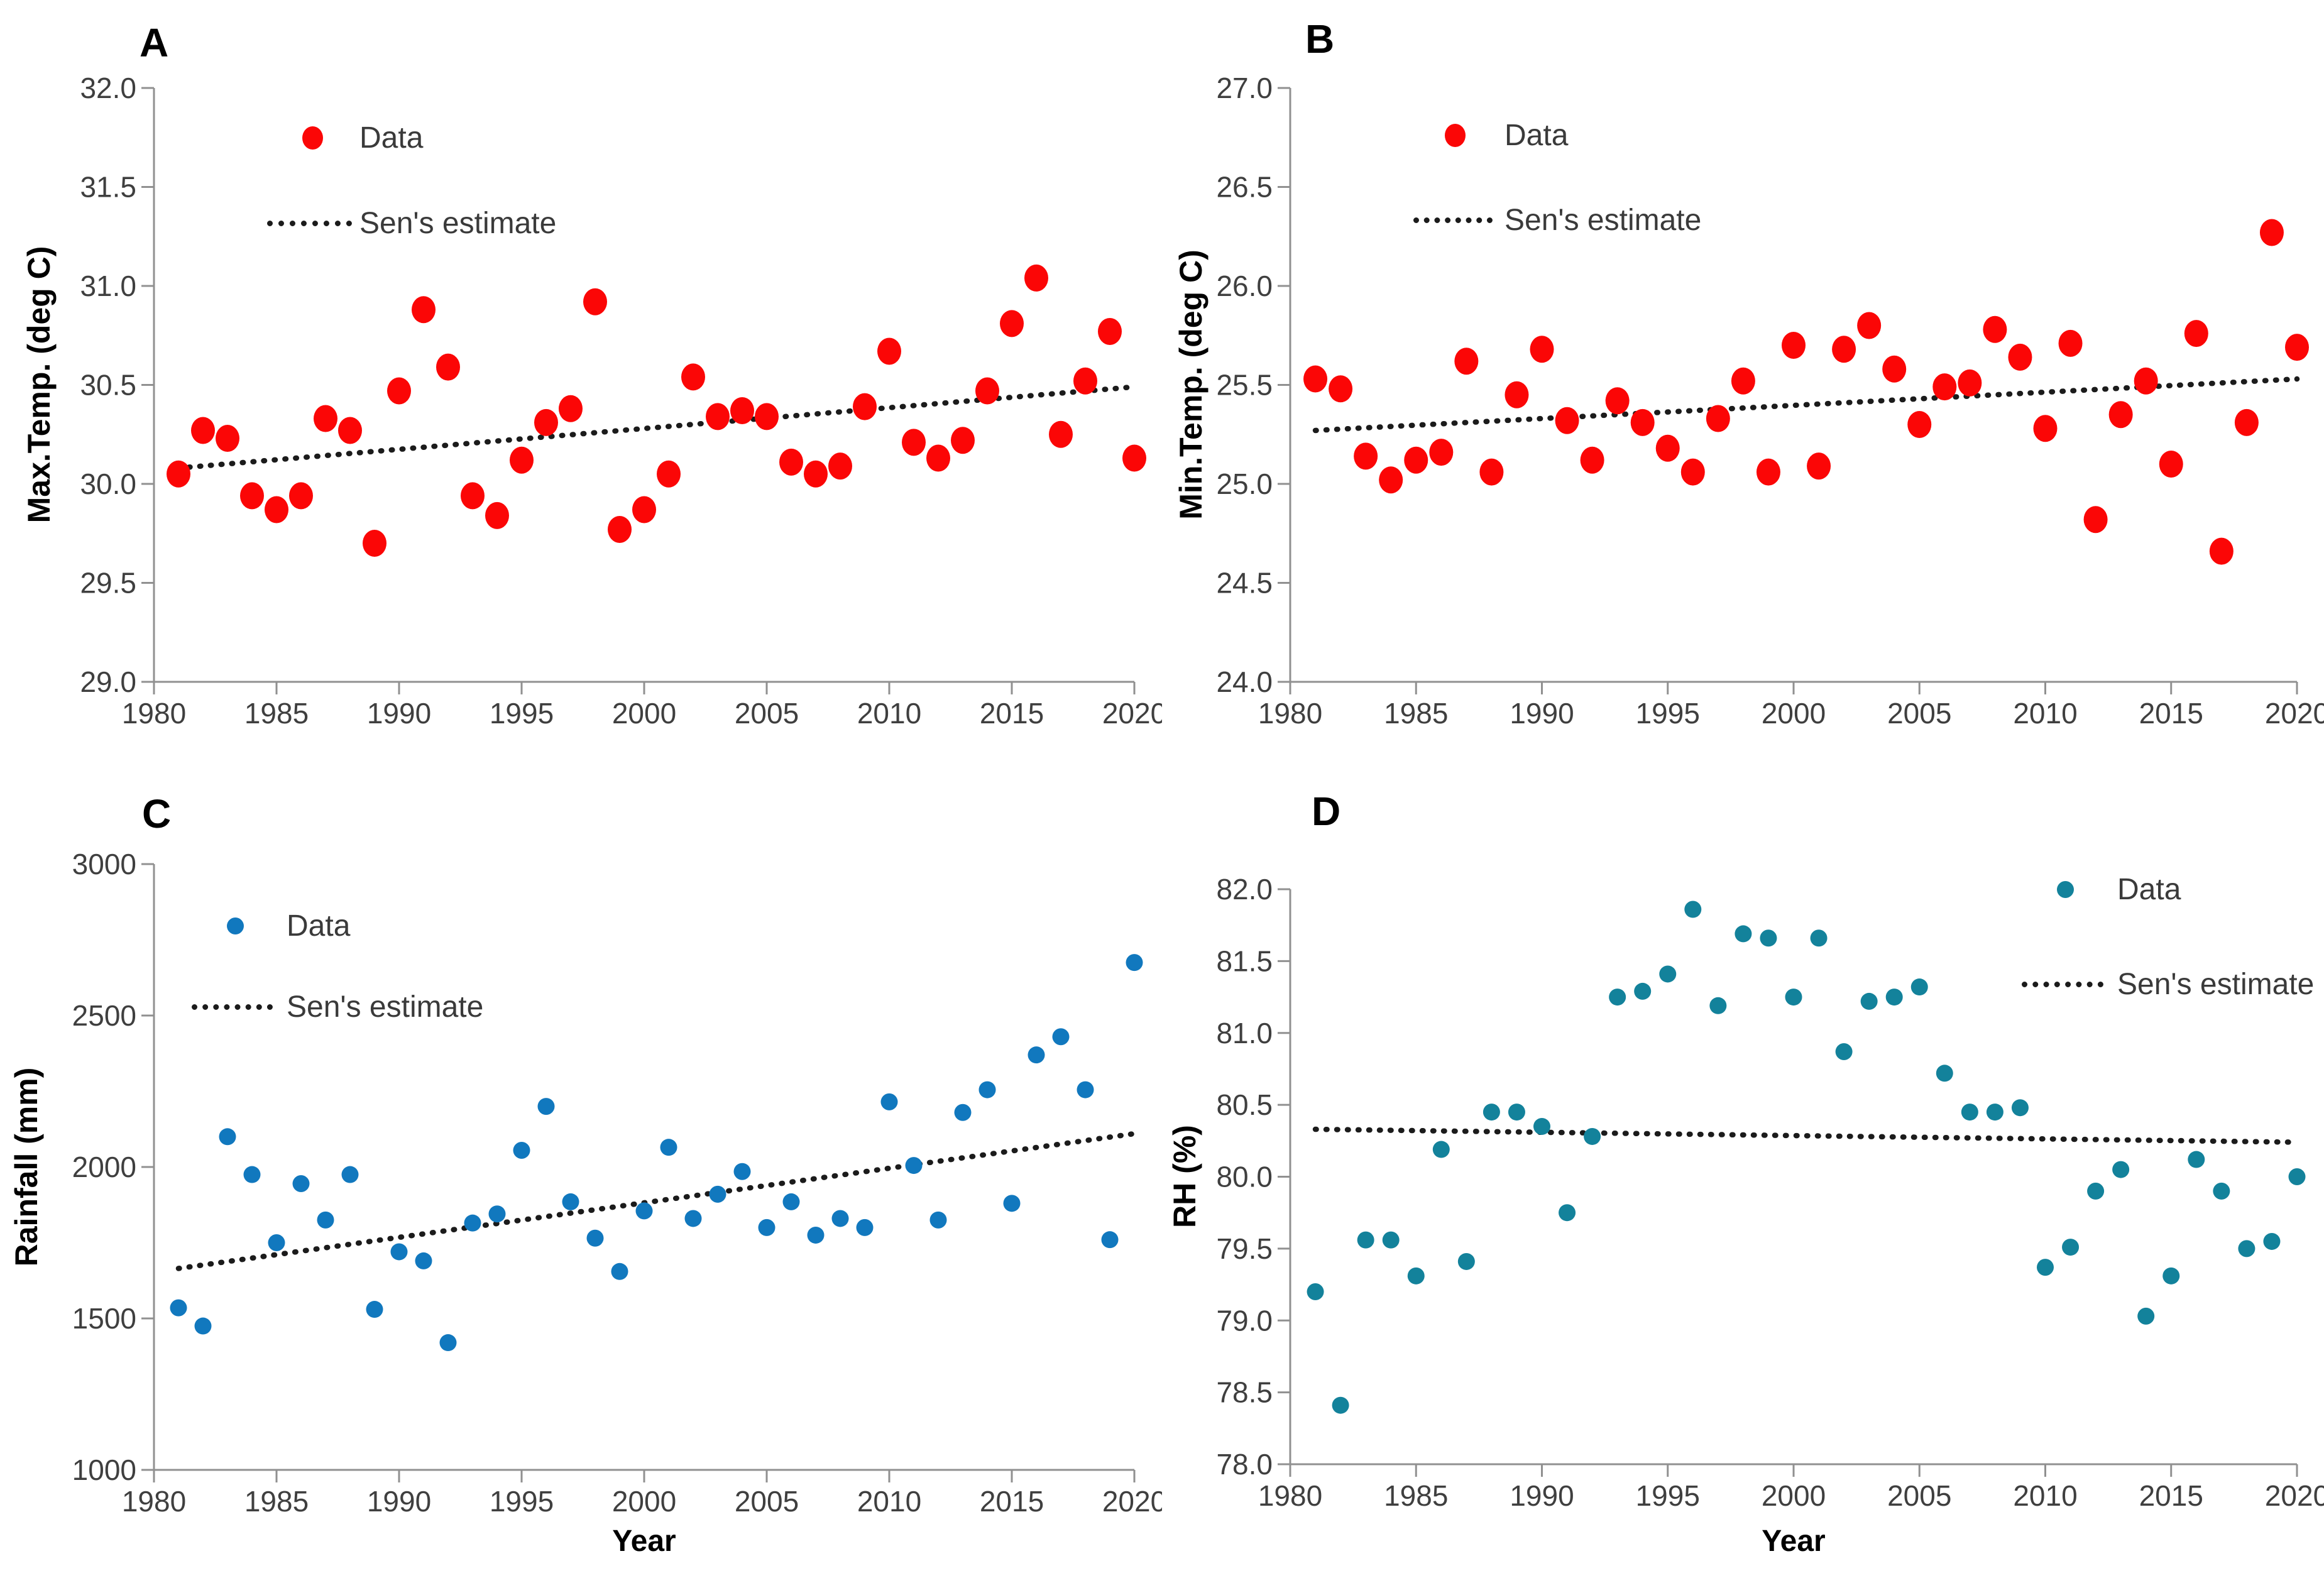 The height and width of the screenshot is (1583, 2324). I want to click on svg-text: 1000, so click(104, 1470).